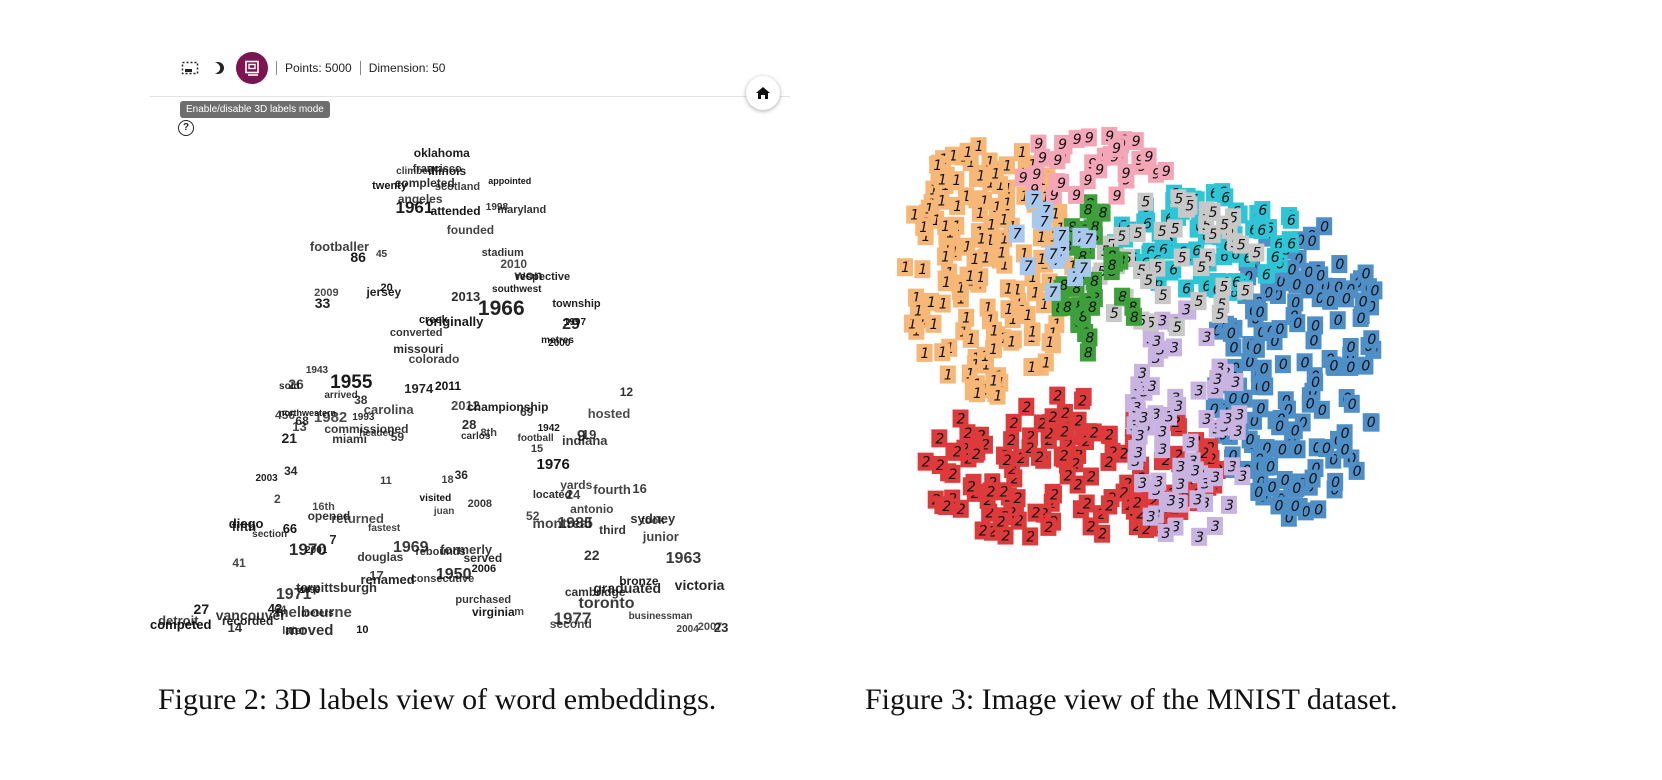 This screenshot has height=780, width=1662. Describe the element at coordinates (592, 509) in the screenshot. I see `word-label: antonio` at that location.